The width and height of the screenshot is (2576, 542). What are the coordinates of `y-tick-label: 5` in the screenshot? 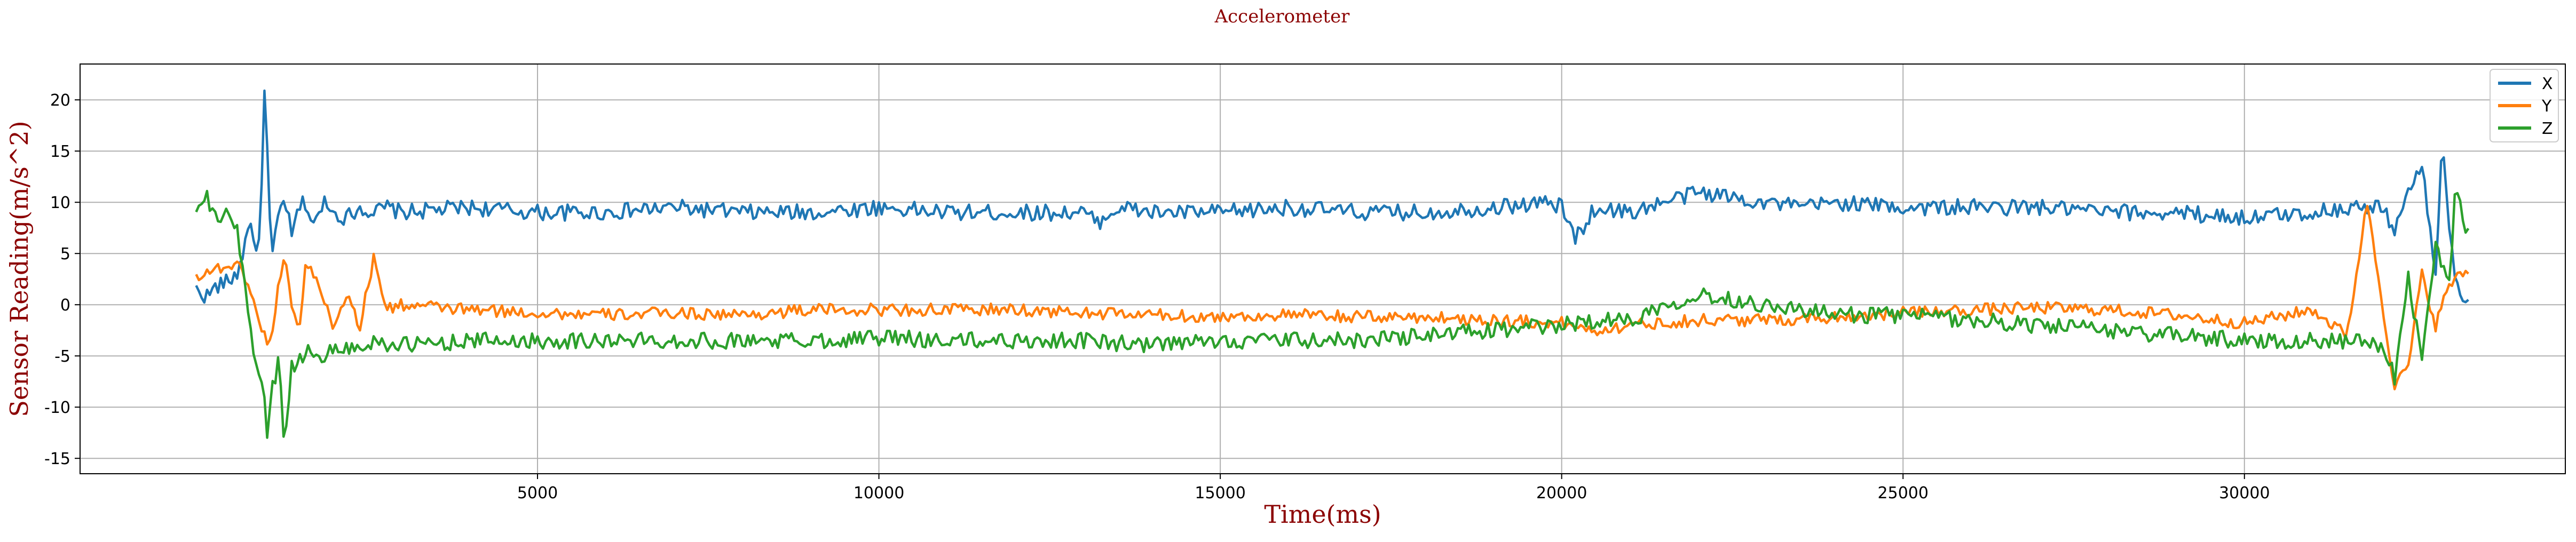 It's located at (65, 255).